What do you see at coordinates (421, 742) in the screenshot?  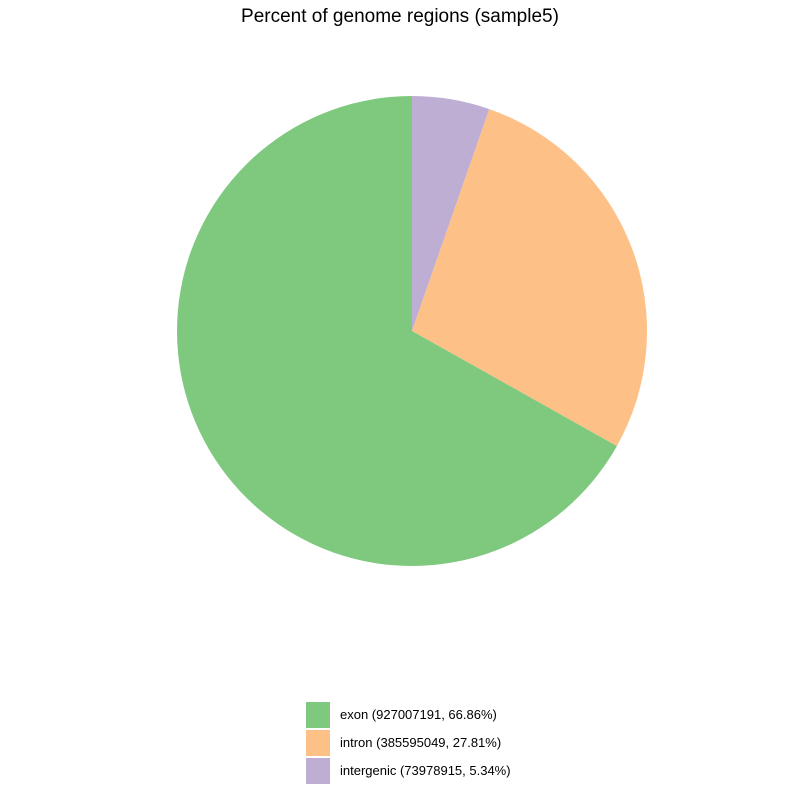 I see `legend-label-intron: intron (385595049, 27.81%)` at bounding box center [421, 742].